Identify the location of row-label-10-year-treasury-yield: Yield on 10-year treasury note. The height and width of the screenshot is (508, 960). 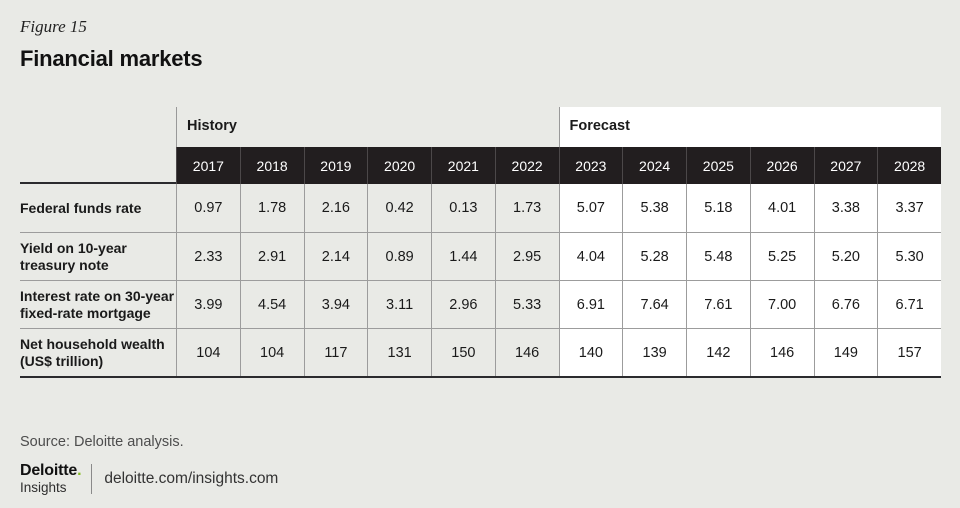
(98, 256).